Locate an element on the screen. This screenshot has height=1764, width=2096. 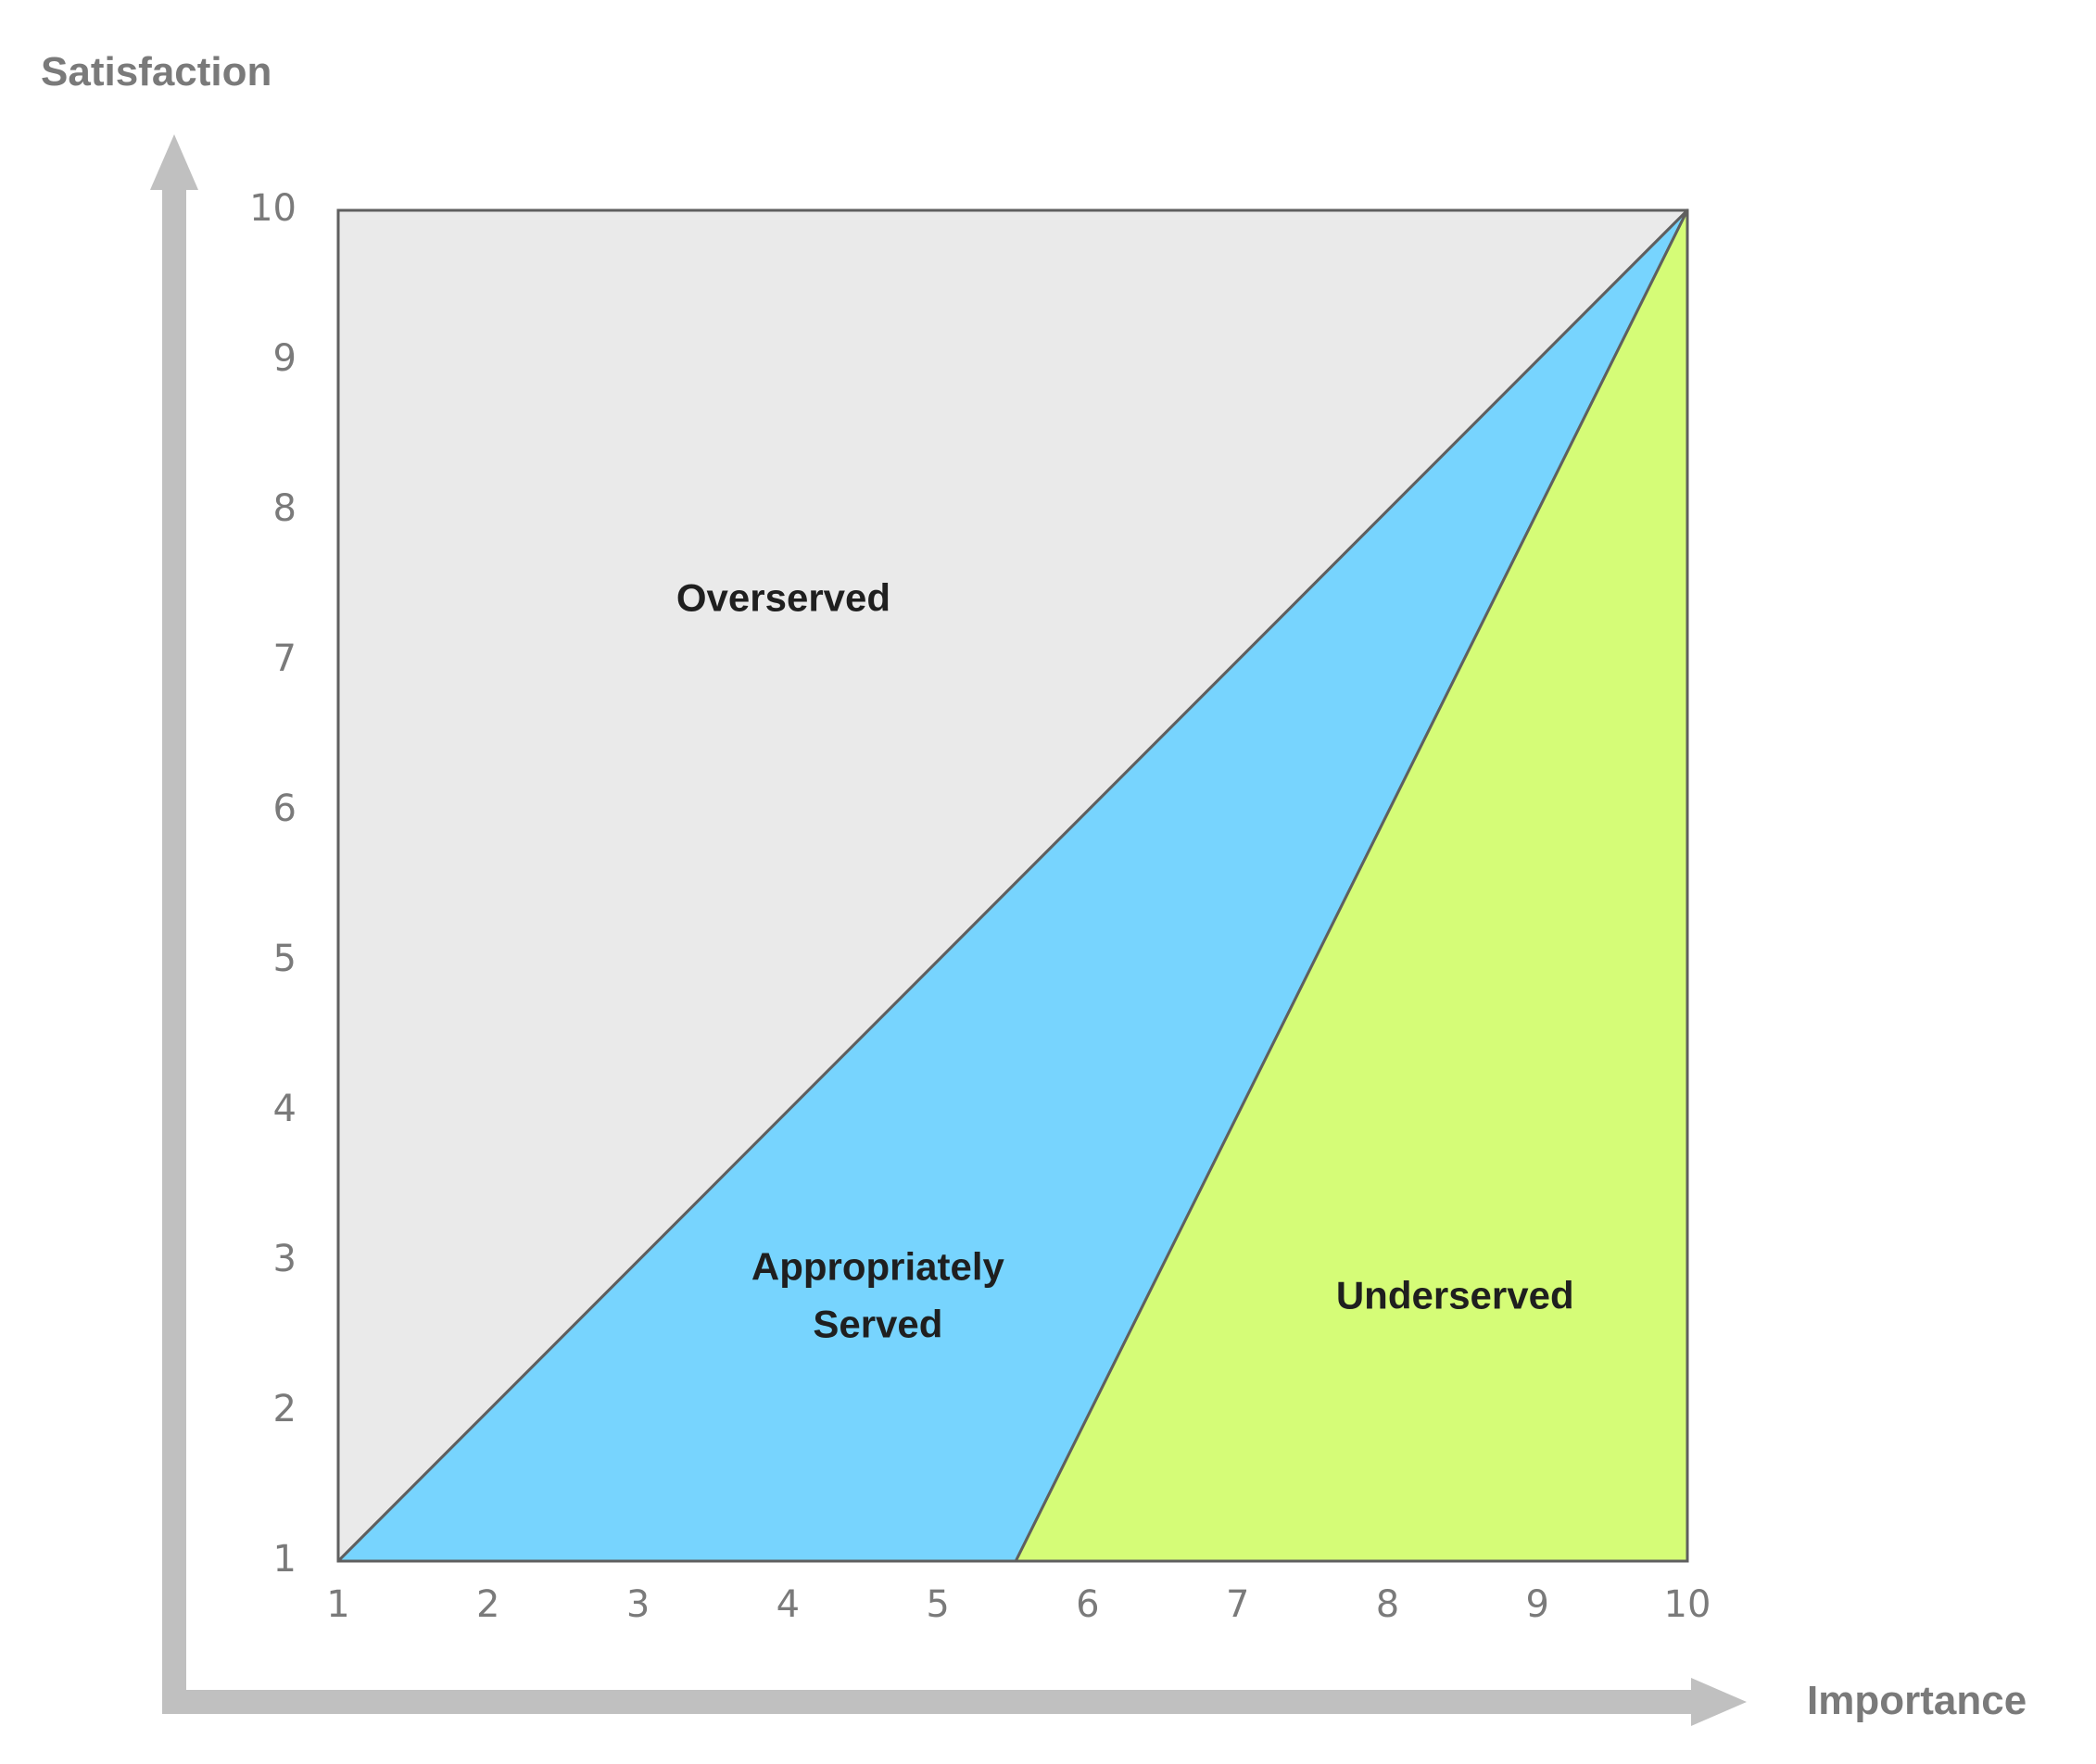
x-tick-label: 1 is located at coordinates (337, 1604).